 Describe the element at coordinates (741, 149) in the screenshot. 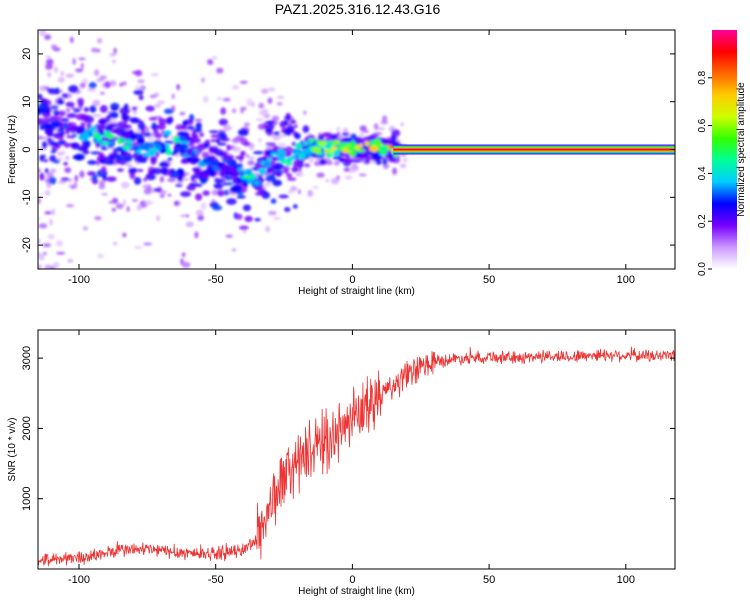

I see `colorbar-label: Normalized spectral amplitude` at that location.